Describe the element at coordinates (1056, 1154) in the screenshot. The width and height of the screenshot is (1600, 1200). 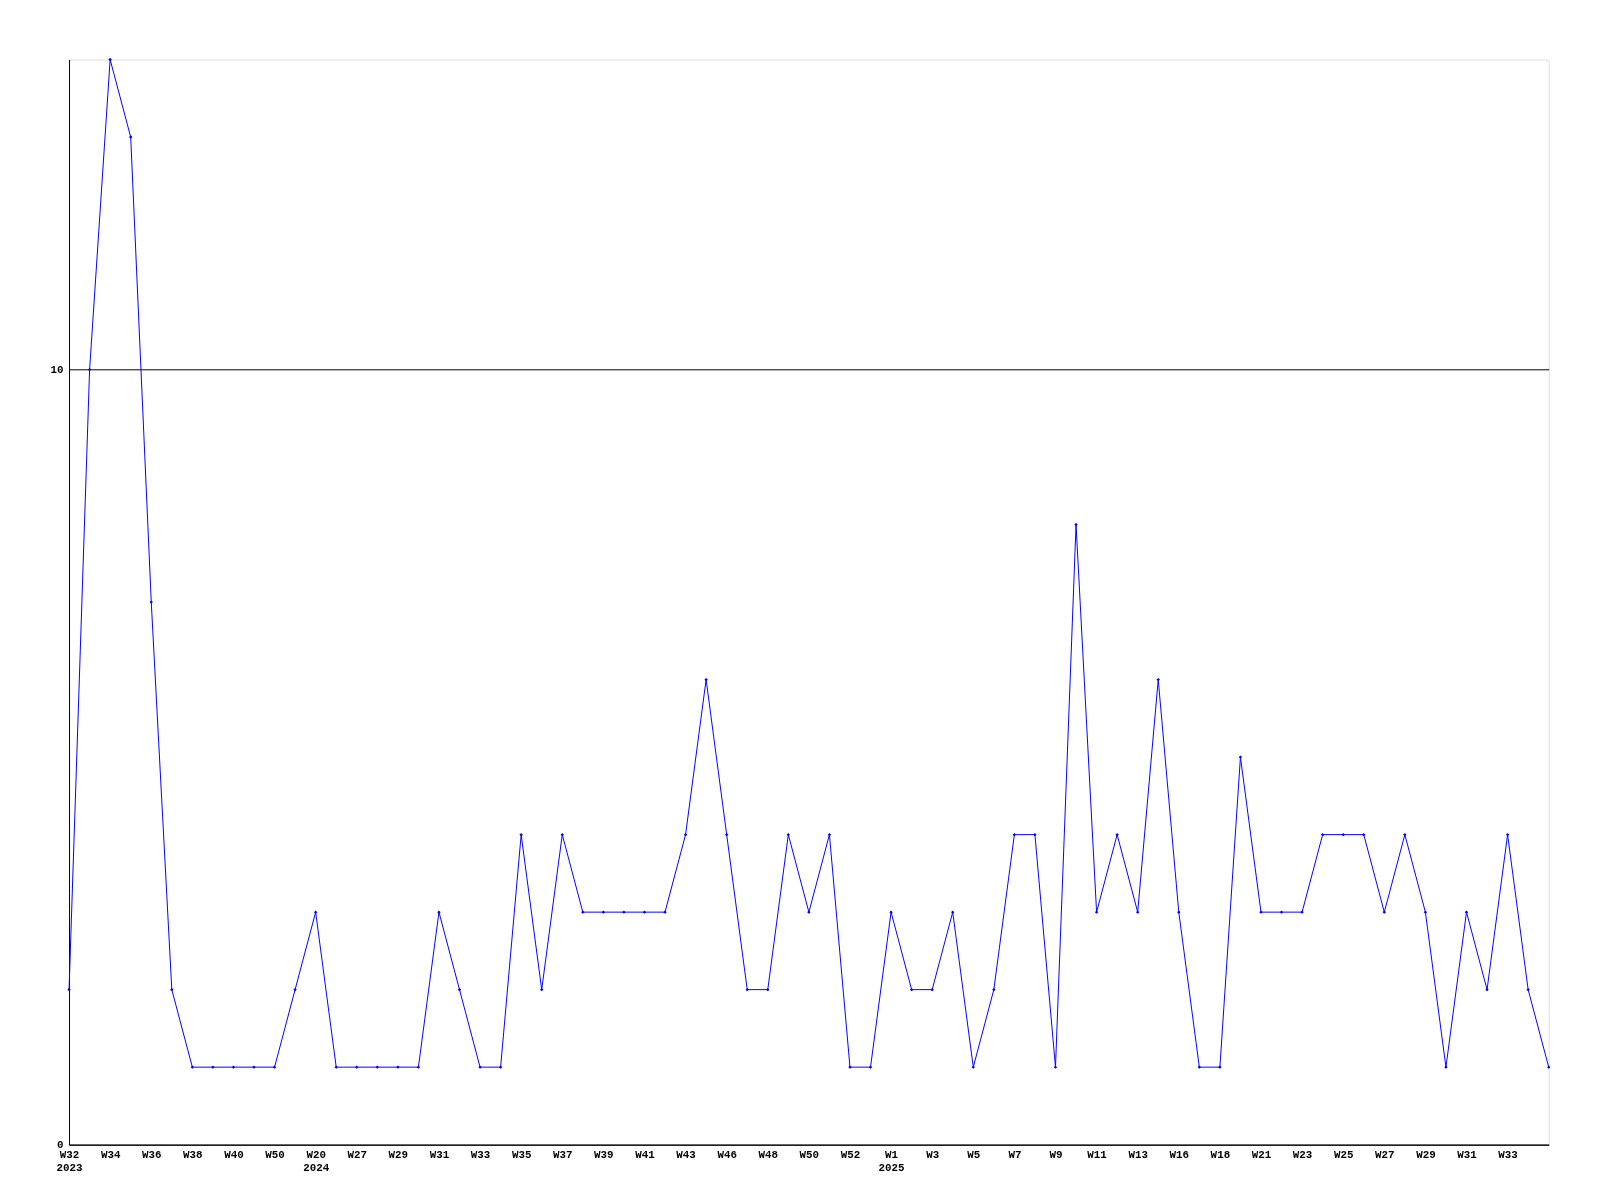
I see `x-tick-label: W9` at that location.